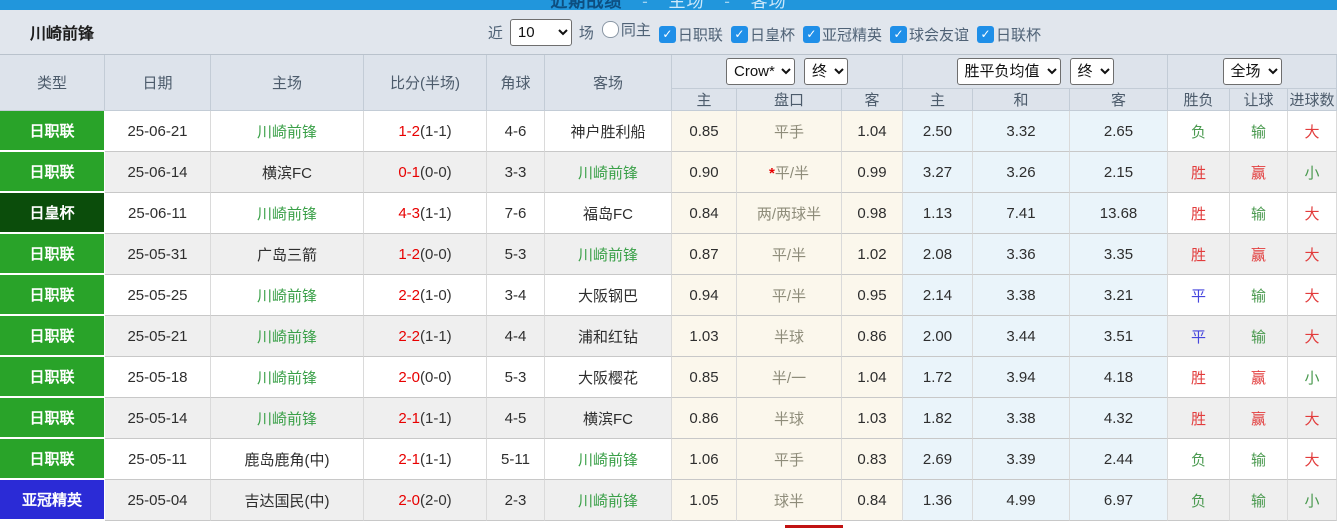 This screenshot has width=1337, height=529. I want to click on col-header-home: 主场, so click(287, 83).